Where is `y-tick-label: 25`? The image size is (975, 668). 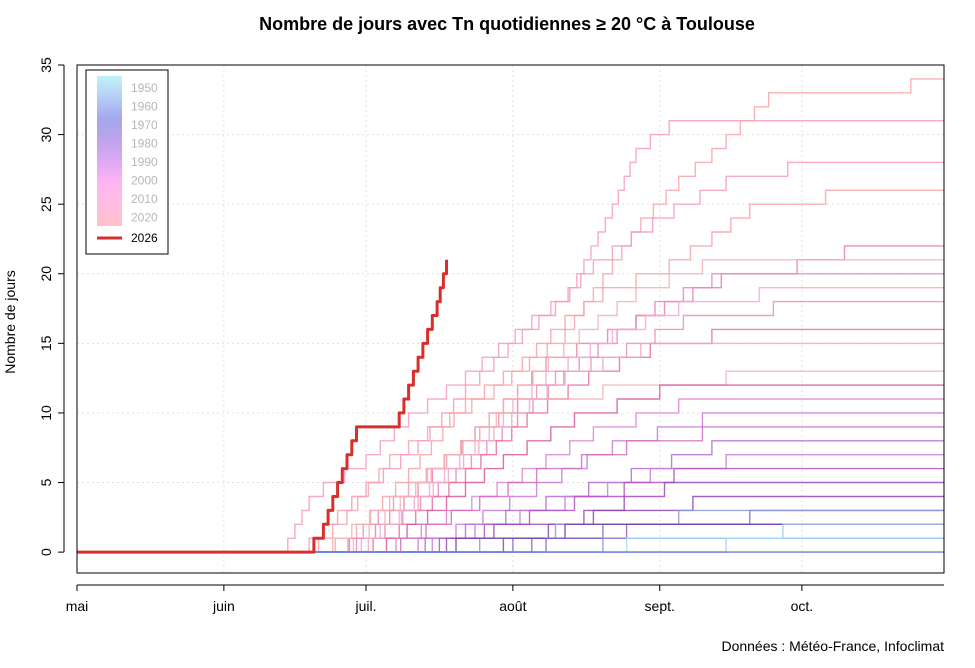
y-tick-label: 25 is located at coordinates (46, 204).